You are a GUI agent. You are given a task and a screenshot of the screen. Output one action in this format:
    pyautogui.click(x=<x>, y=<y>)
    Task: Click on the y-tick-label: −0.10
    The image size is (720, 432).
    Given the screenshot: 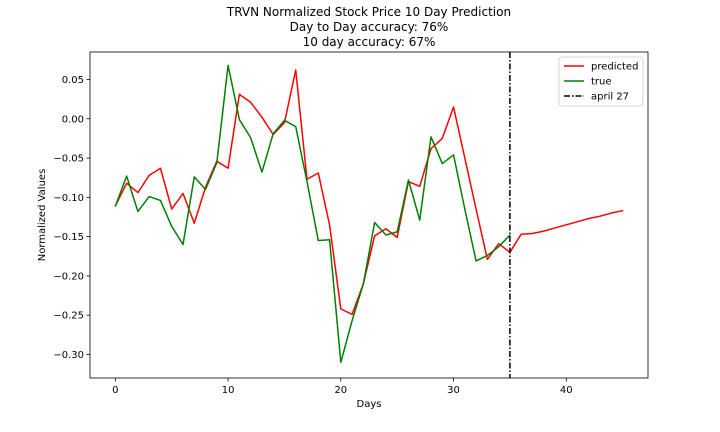 What is the action you would take?
    pyautogui.click(x=68, y=198)
    